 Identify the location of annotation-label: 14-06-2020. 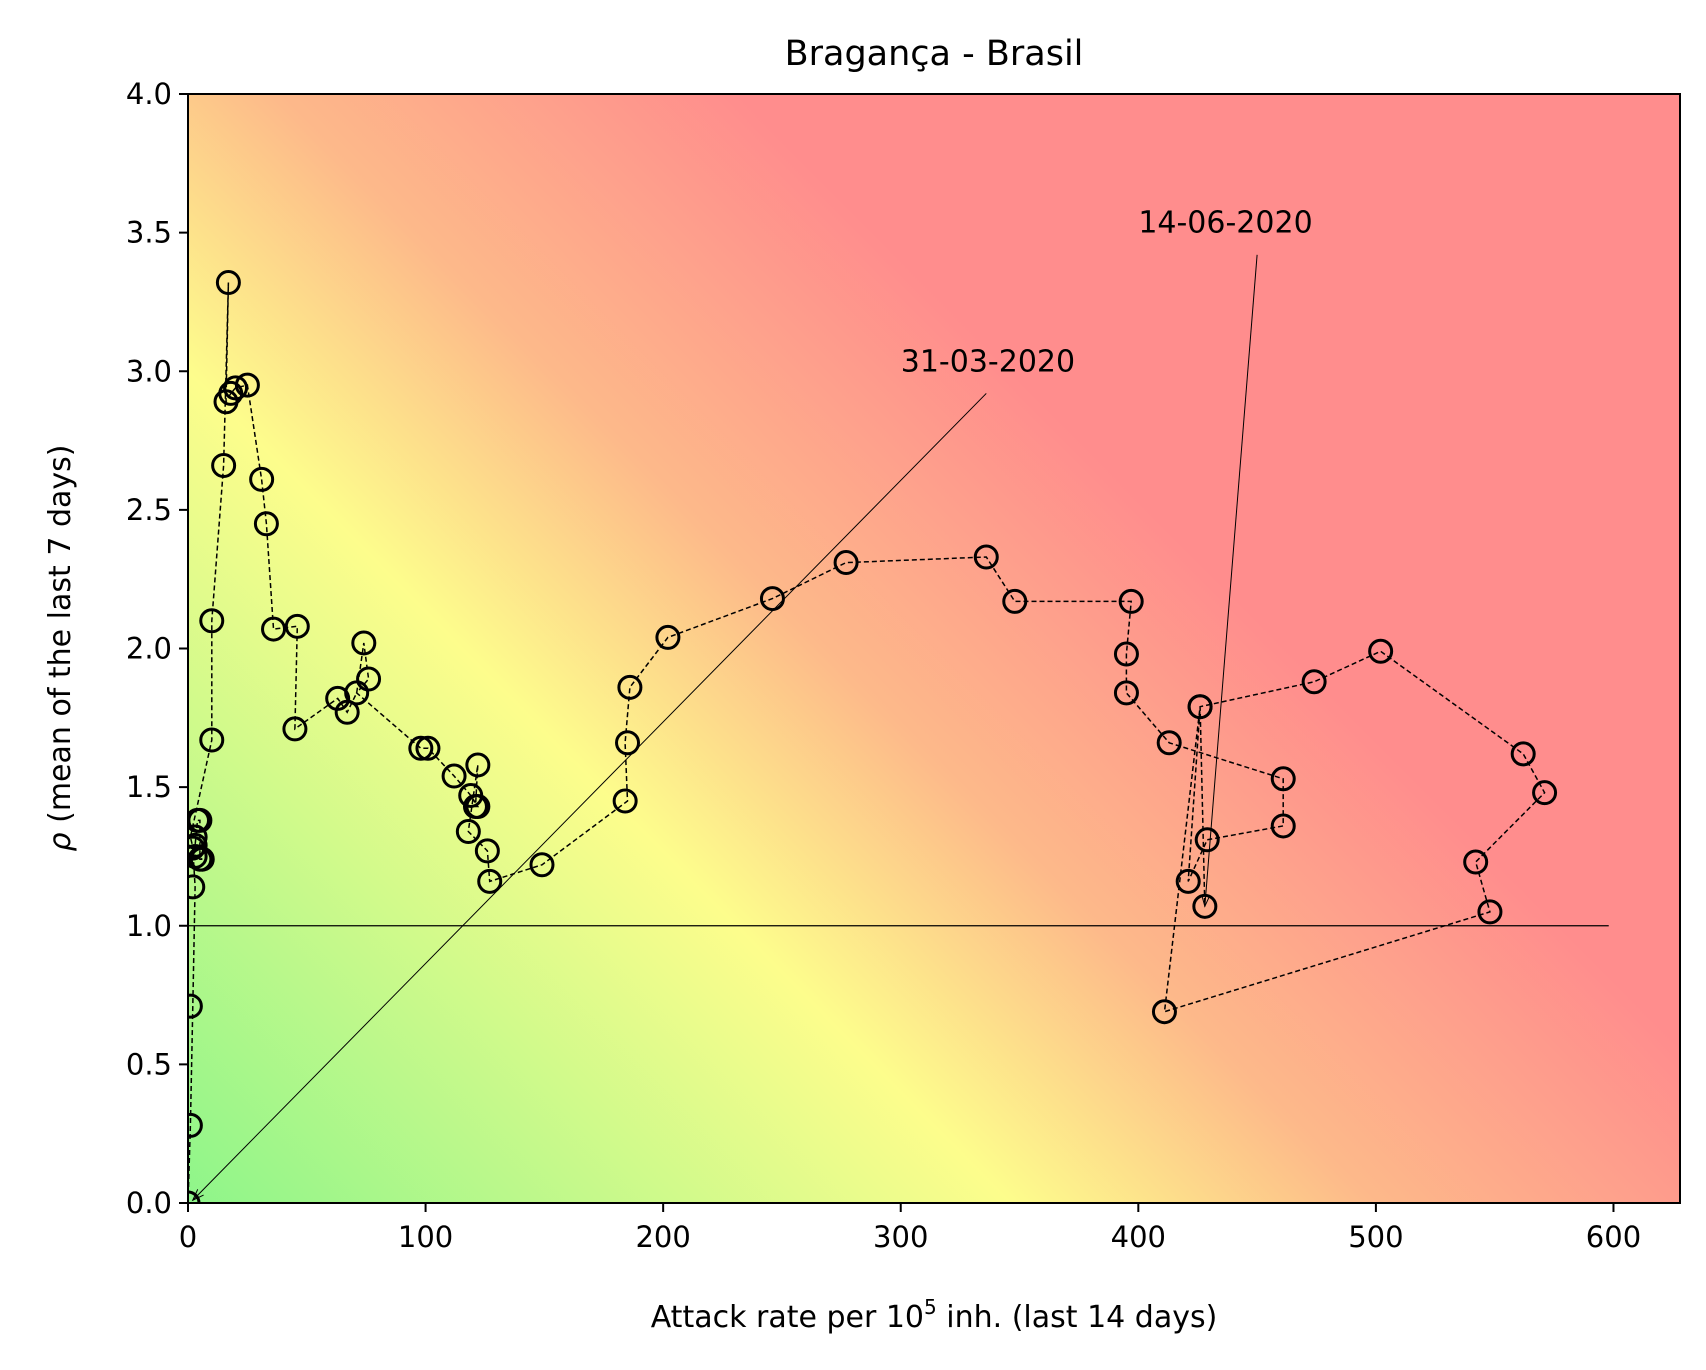
(1225, 223).